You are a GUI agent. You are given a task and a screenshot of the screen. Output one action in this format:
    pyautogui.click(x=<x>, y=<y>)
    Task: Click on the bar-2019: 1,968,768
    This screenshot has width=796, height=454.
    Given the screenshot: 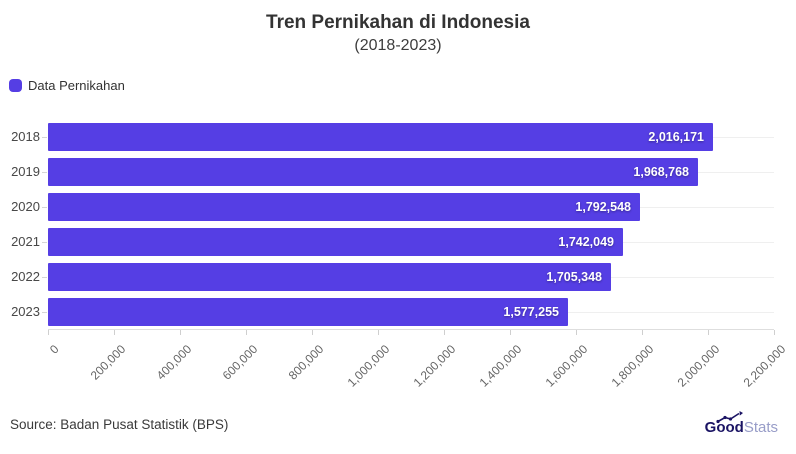 What is the action you would take?
    pyautogui.click(x=373, y=172)
    